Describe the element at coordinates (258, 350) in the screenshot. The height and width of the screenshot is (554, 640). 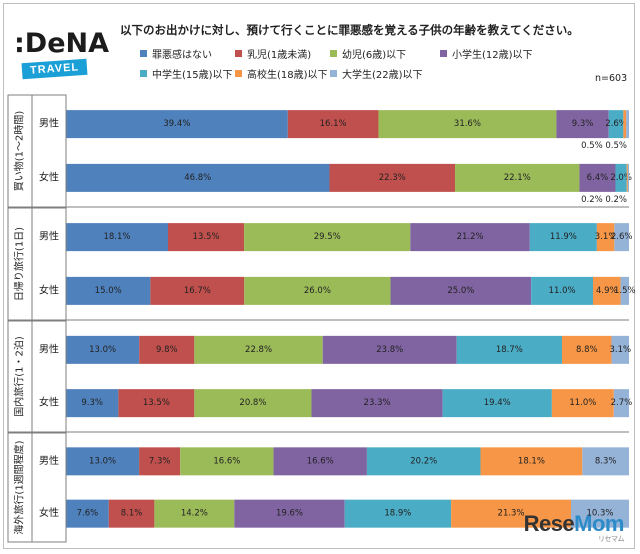
I see `data-label: 22.8%` at that location.